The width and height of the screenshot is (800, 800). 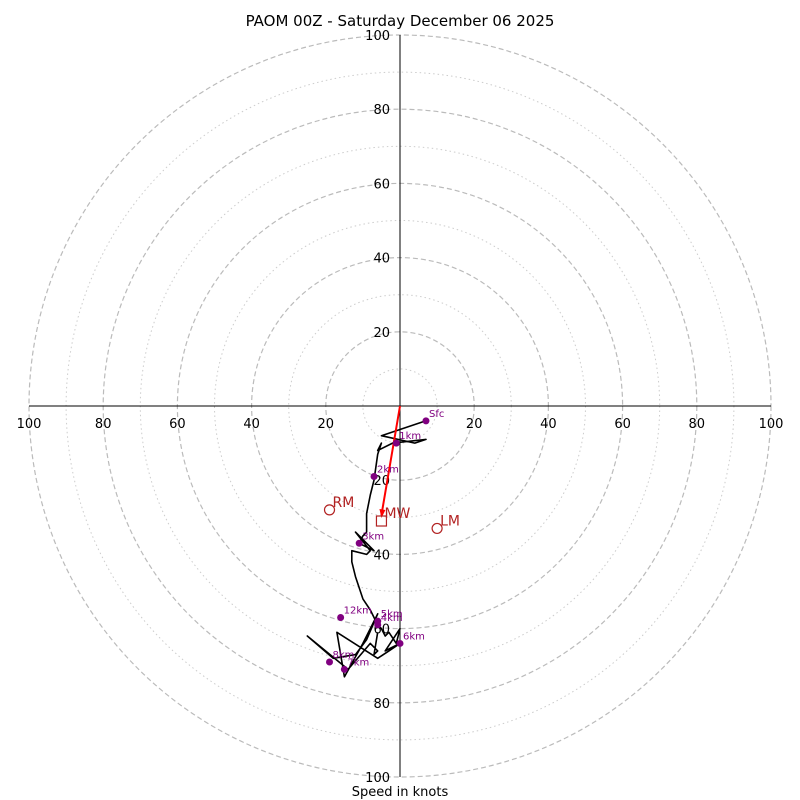 I want to click on tick-left-60: 60, so click(x=177, y=424).